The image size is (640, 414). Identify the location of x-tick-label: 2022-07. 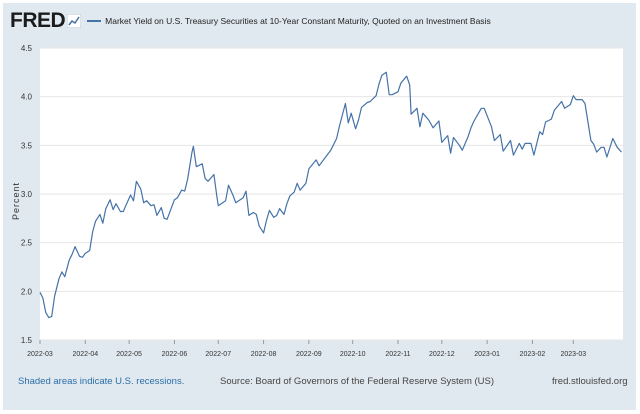
(218, 354).